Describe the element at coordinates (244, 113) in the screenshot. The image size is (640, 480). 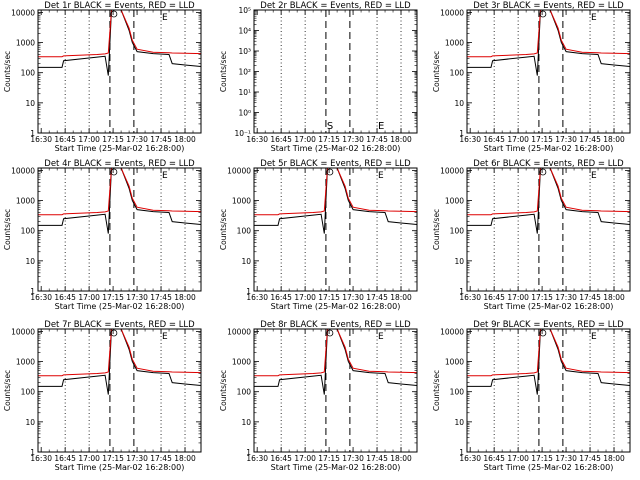
I see `y-tick-label: 10⁰` at that location.